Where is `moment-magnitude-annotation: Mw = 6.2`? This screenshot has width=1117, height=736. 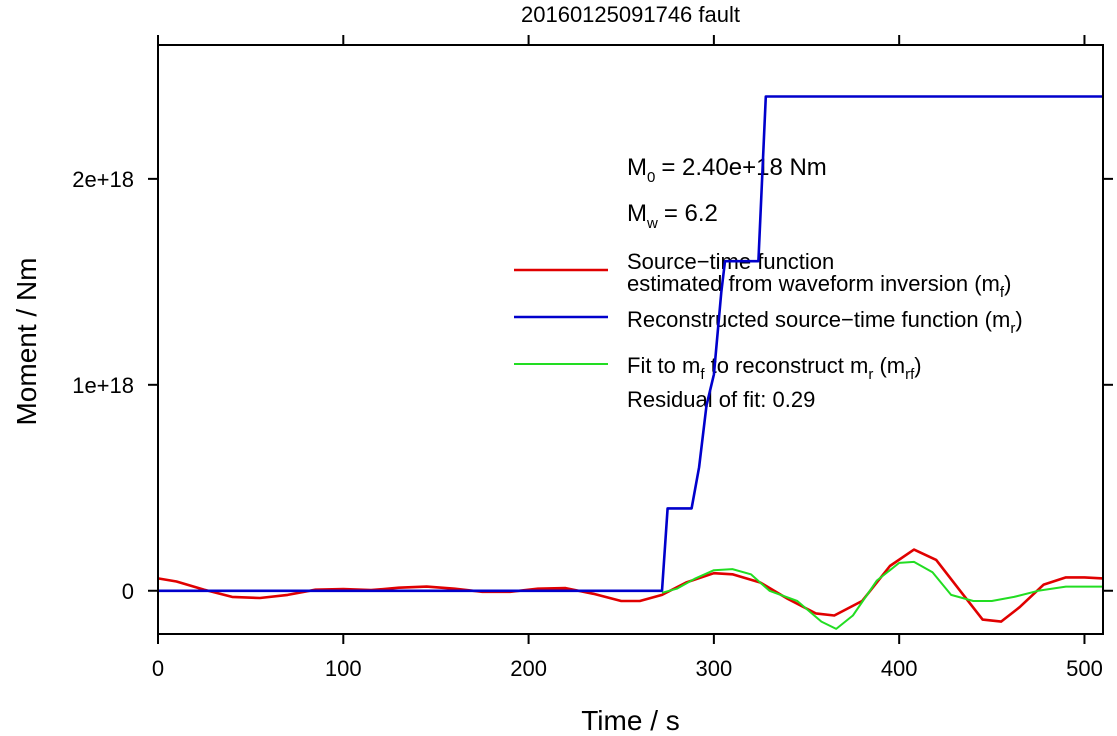 moment-magnitude-annotation: Mw = 6.2 is located at coordinates (672, 216).